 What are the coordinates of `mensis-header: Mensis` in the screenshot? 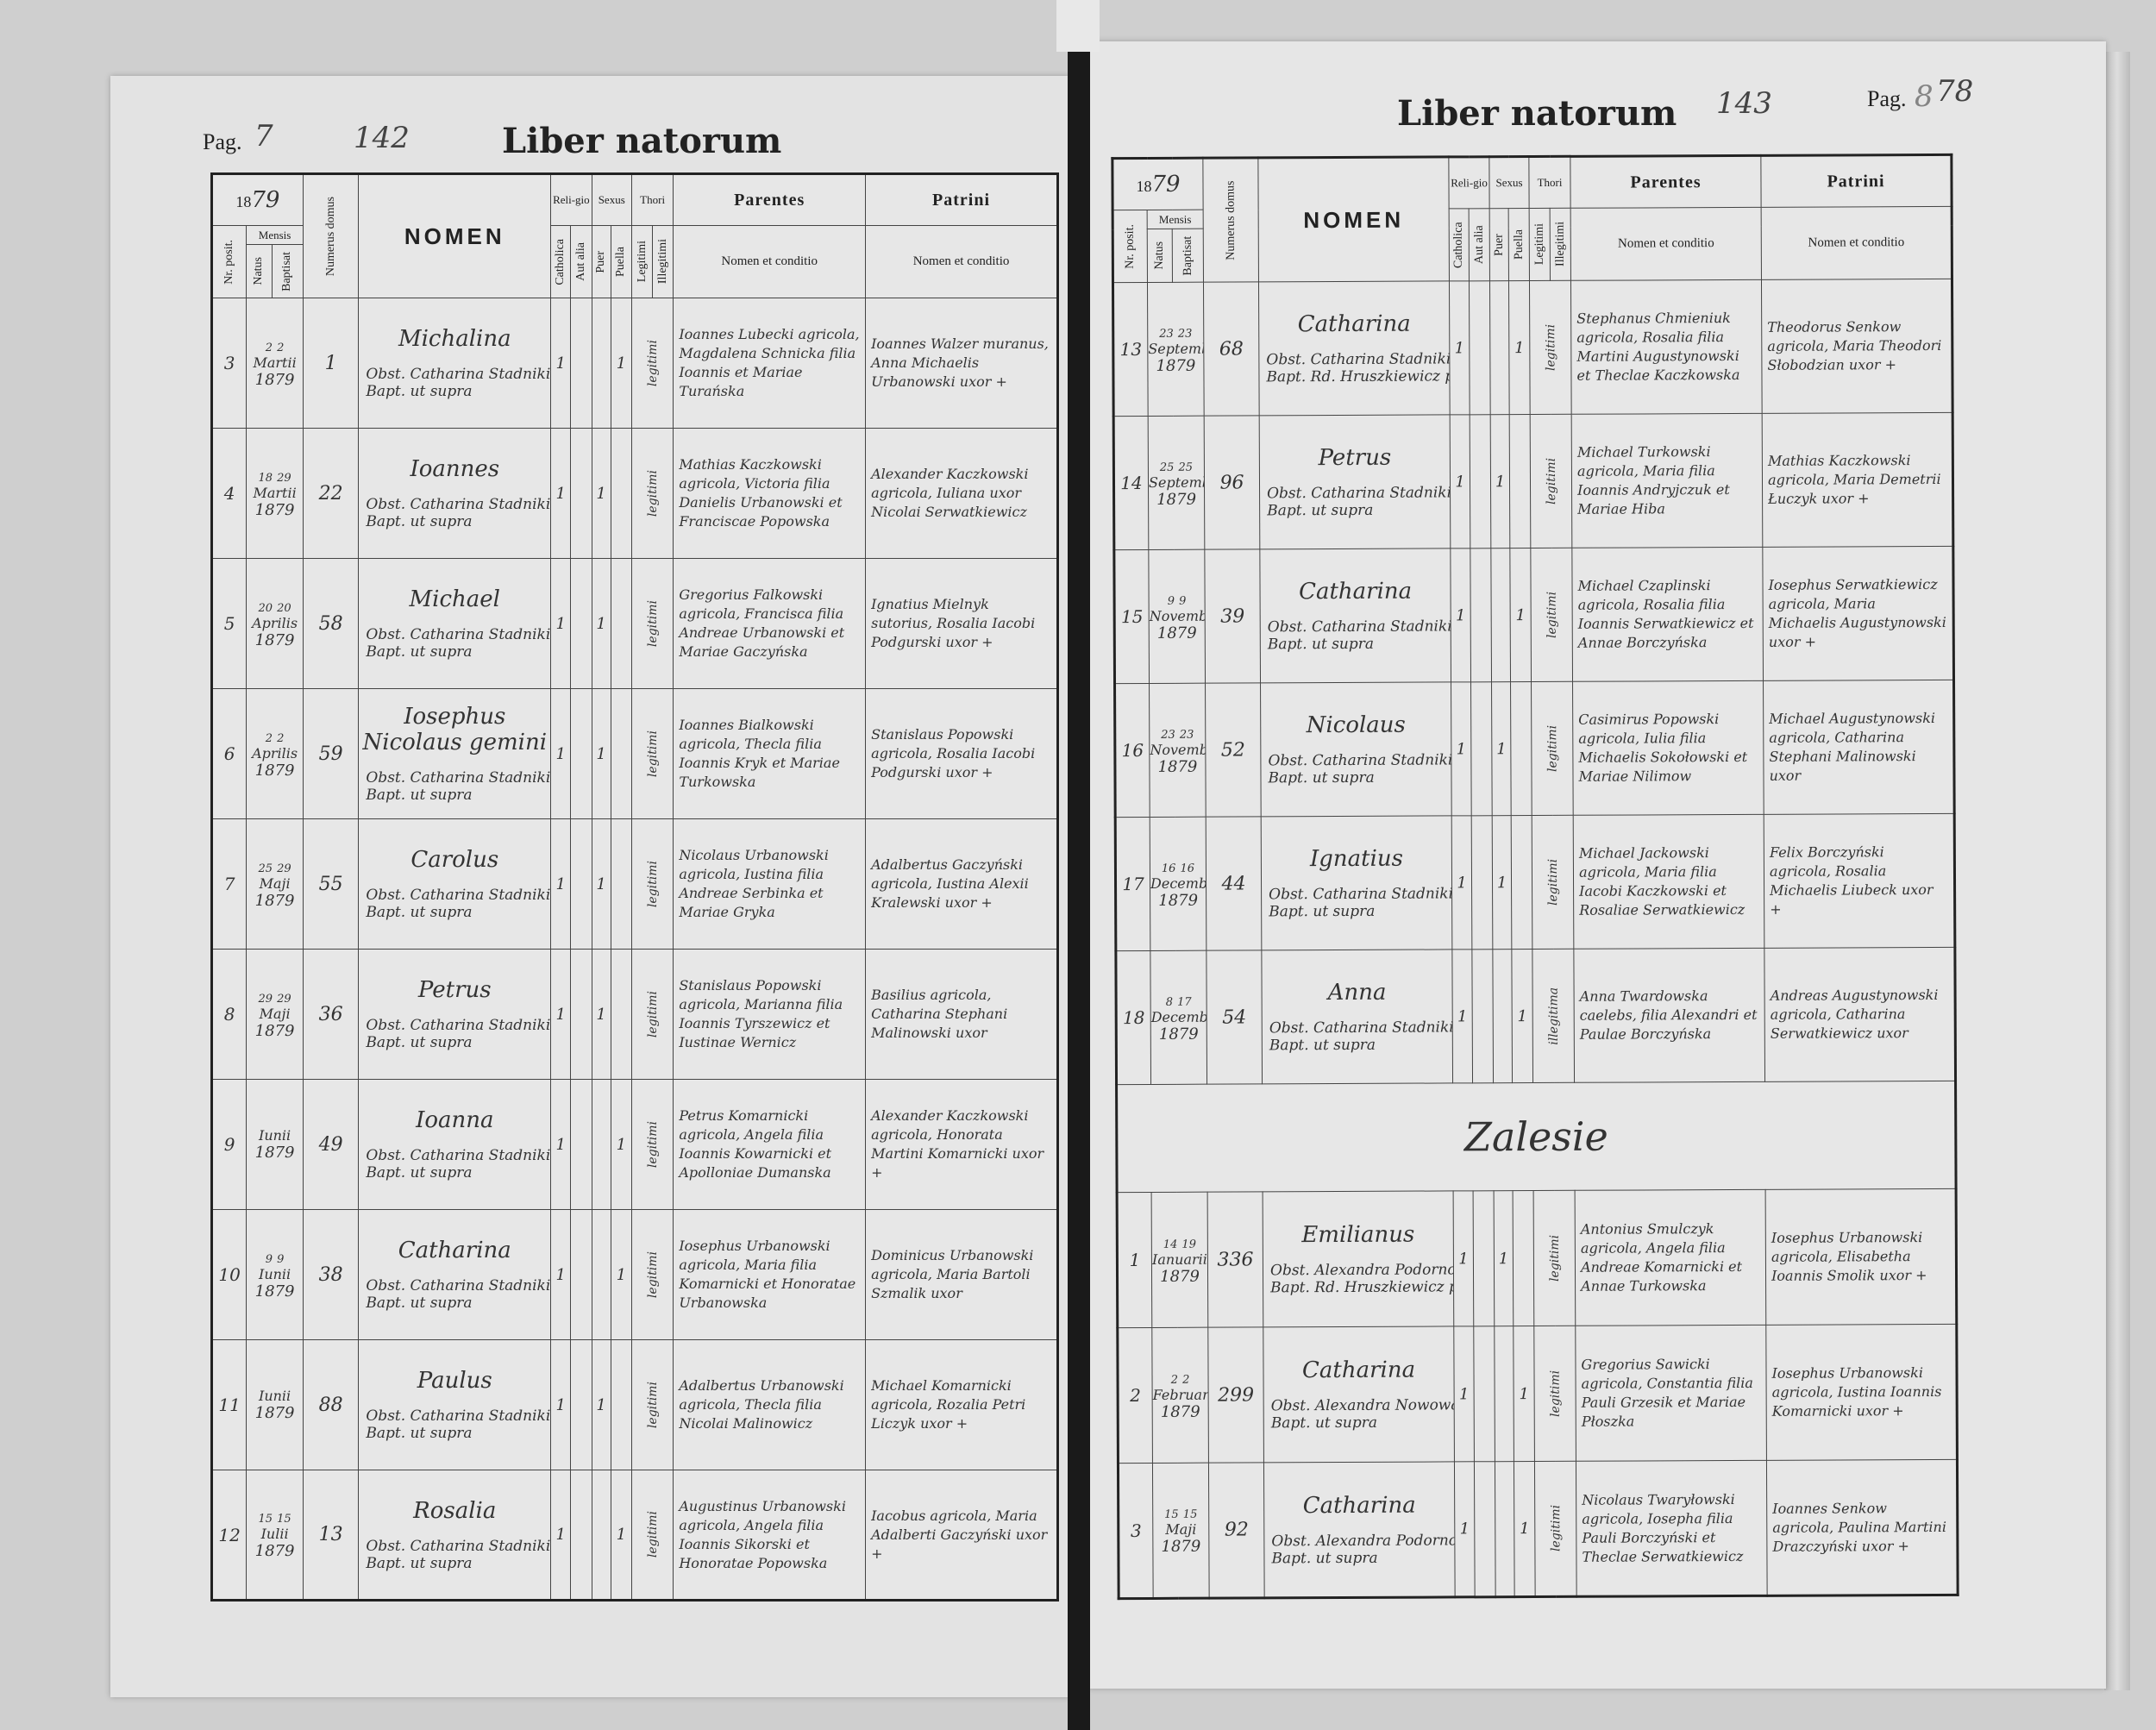 It's located at (1175, 220).